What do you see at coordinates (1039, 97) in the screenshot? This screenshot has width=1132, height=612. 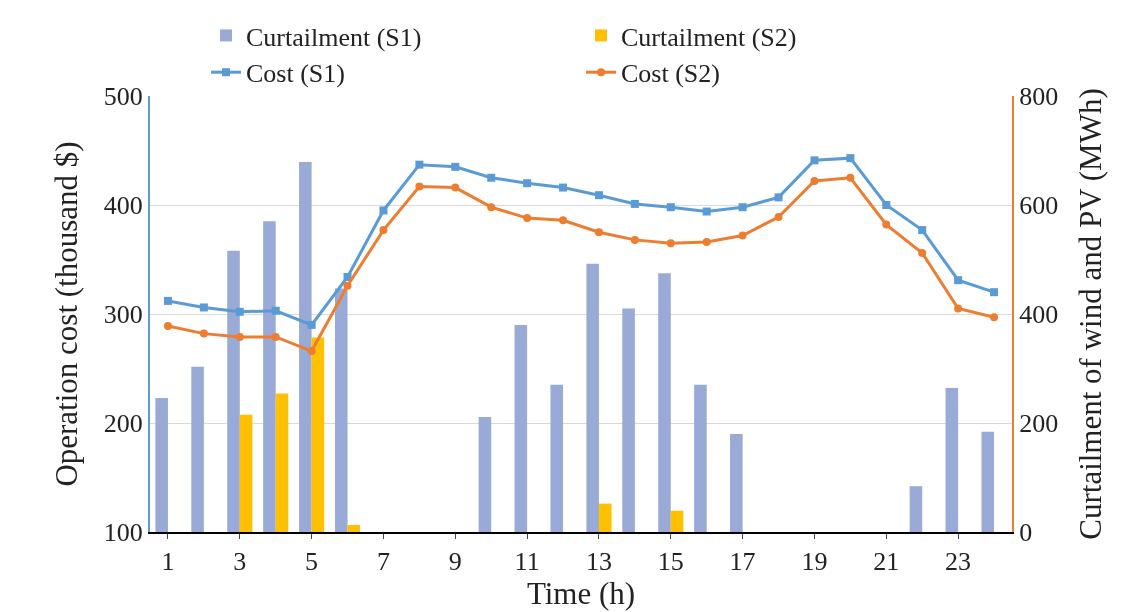 I see `y2-tick-label: 800` at bounding box center [1039, 97].